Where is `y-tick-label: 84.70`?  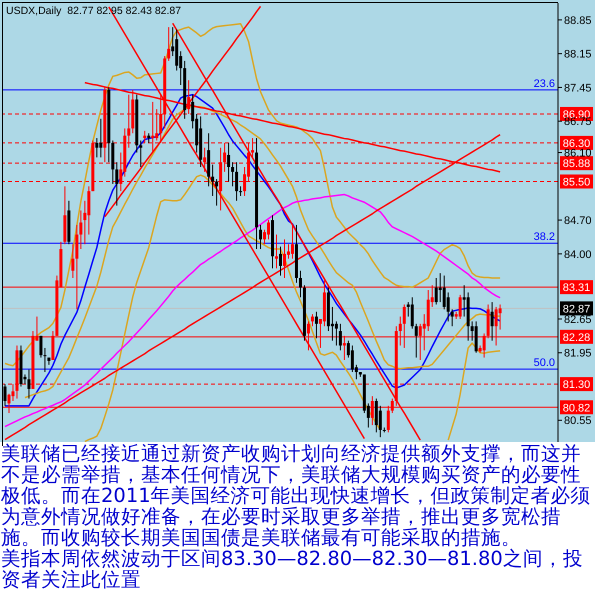
y-tick-label: 84.70 is located at coordinates (578, 220).